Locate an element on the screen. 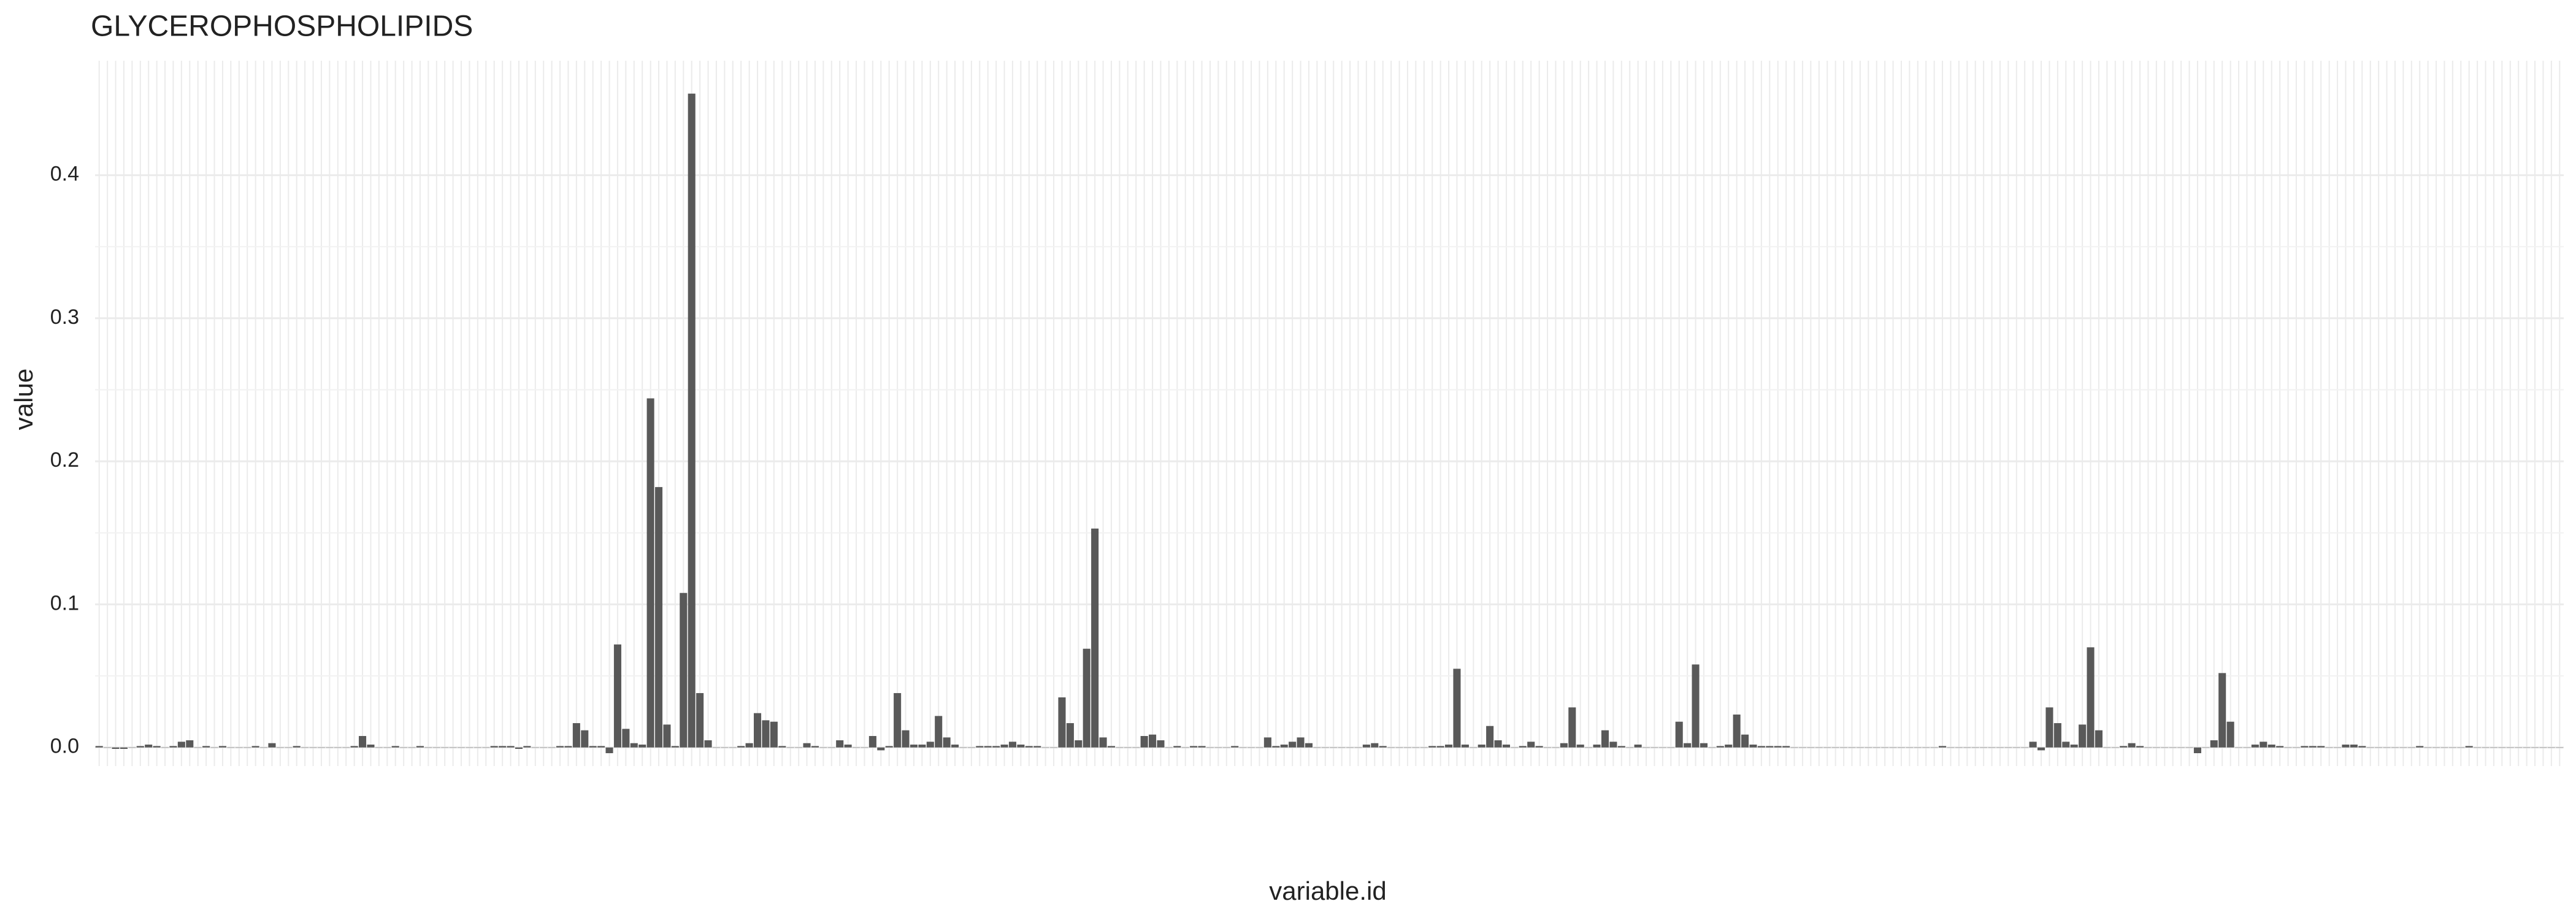  y-tick-label: 0.4 is located at coordinates (64, 174).